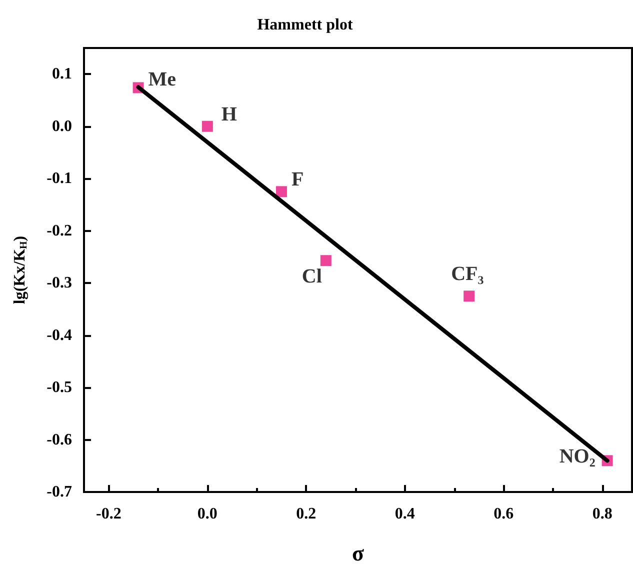  What do you see at coordinates (59, 179) in the screenshot?
I see `y-tick-label: -0.1` at bounding box center [59, 179].